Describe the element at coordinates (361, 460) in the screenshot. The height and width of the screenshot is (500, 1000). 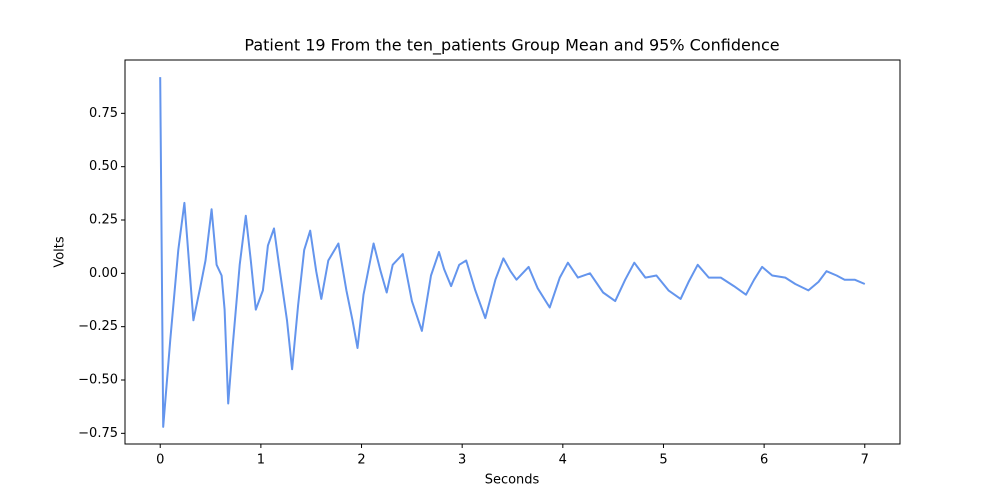
I see `x-tick-label: 2` at that location.